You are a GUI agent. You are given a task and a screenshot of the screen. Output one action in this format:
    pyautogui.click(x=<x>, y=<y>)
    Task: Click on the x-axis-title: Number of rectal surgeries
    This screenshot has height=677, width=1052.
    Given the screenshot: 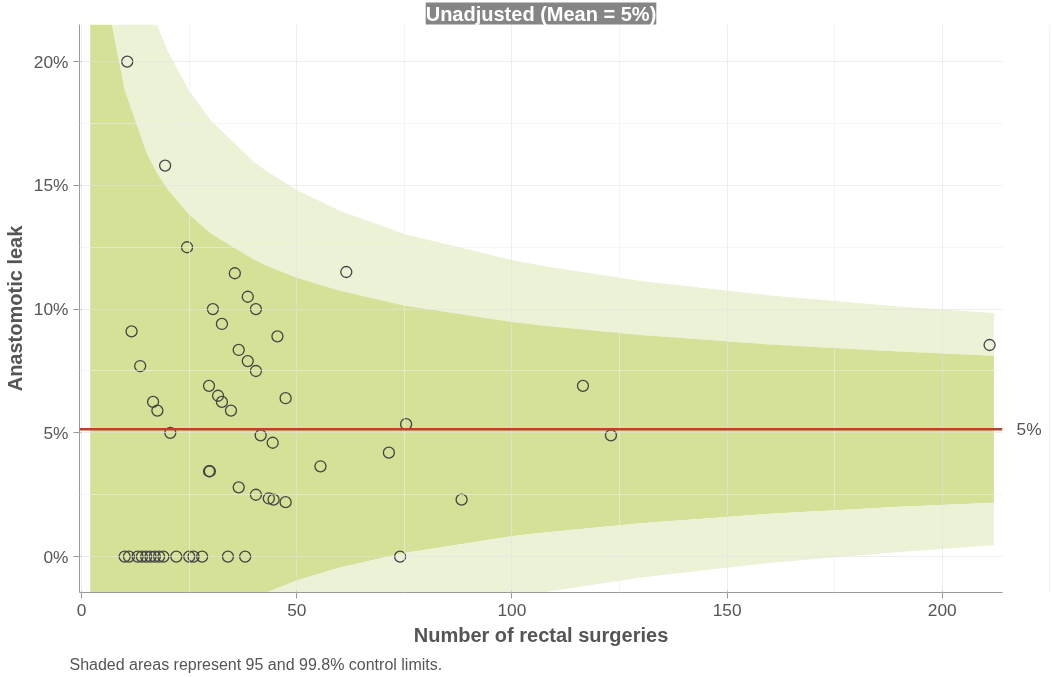 What is the action you would take?
    pyautogui.click(x=541, y=634)
    